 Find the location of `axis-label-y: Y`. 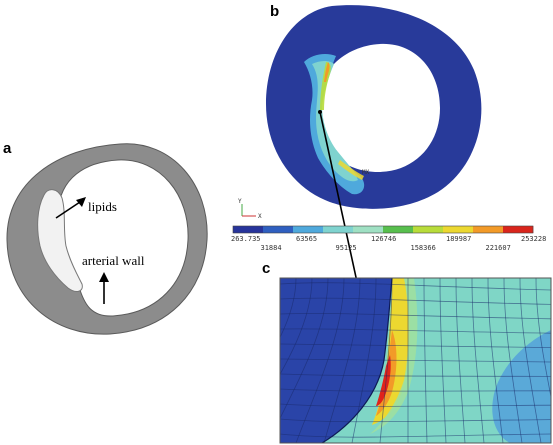

axis-label-y: Y is located at coordinates (240, 201).